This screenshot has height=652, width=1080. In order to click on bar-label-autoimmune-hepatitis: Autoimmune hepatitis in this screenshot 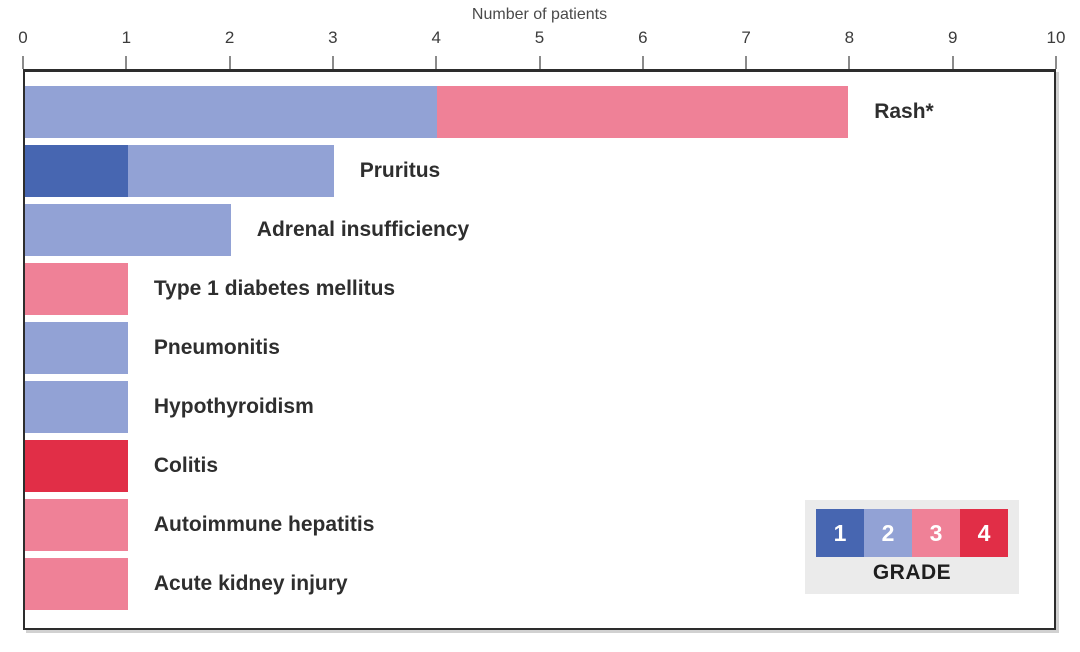, I will do `click(264, 524)`.